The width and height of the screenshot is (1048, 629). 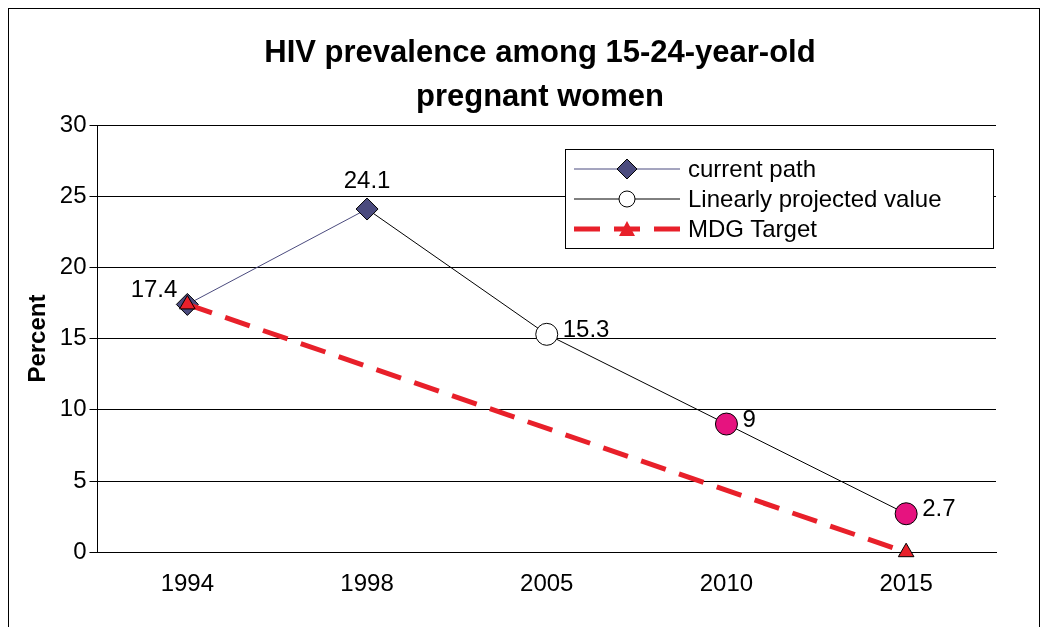 What do you see at coordinates (586, 328) in the screenshot?
I see `data-label: 15.3` at bounding box center [586, 328].